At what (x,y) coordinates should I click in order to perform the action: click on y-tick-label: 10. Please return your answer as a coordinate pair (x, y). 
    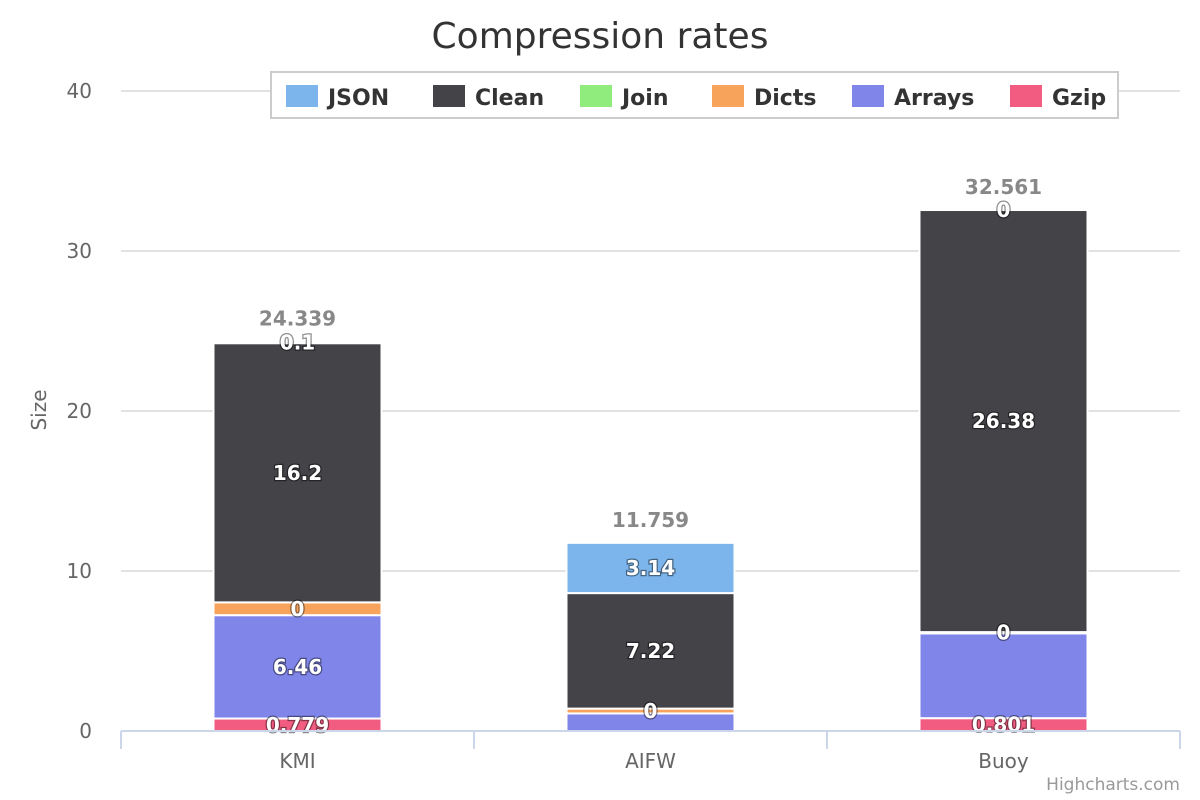
    Looking at the image, I should click on (79, 571).